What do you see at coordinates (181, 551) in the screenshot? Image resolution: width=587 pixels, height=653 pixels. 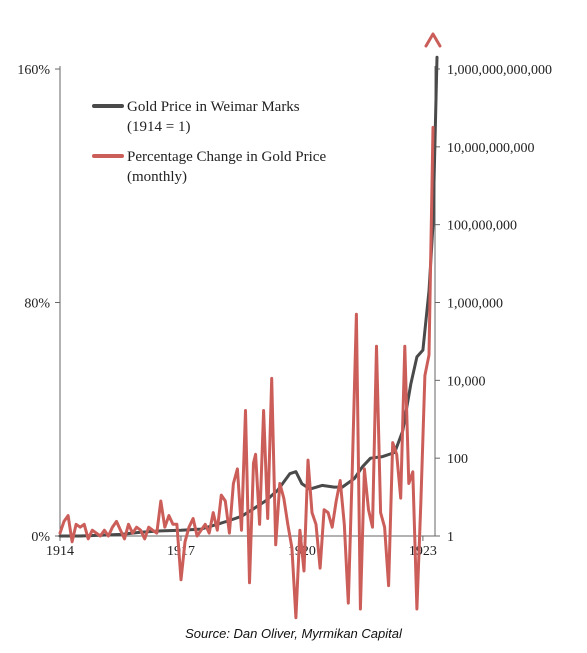 I see `x-tick-label: 1917` at bounding box center [181, 551].